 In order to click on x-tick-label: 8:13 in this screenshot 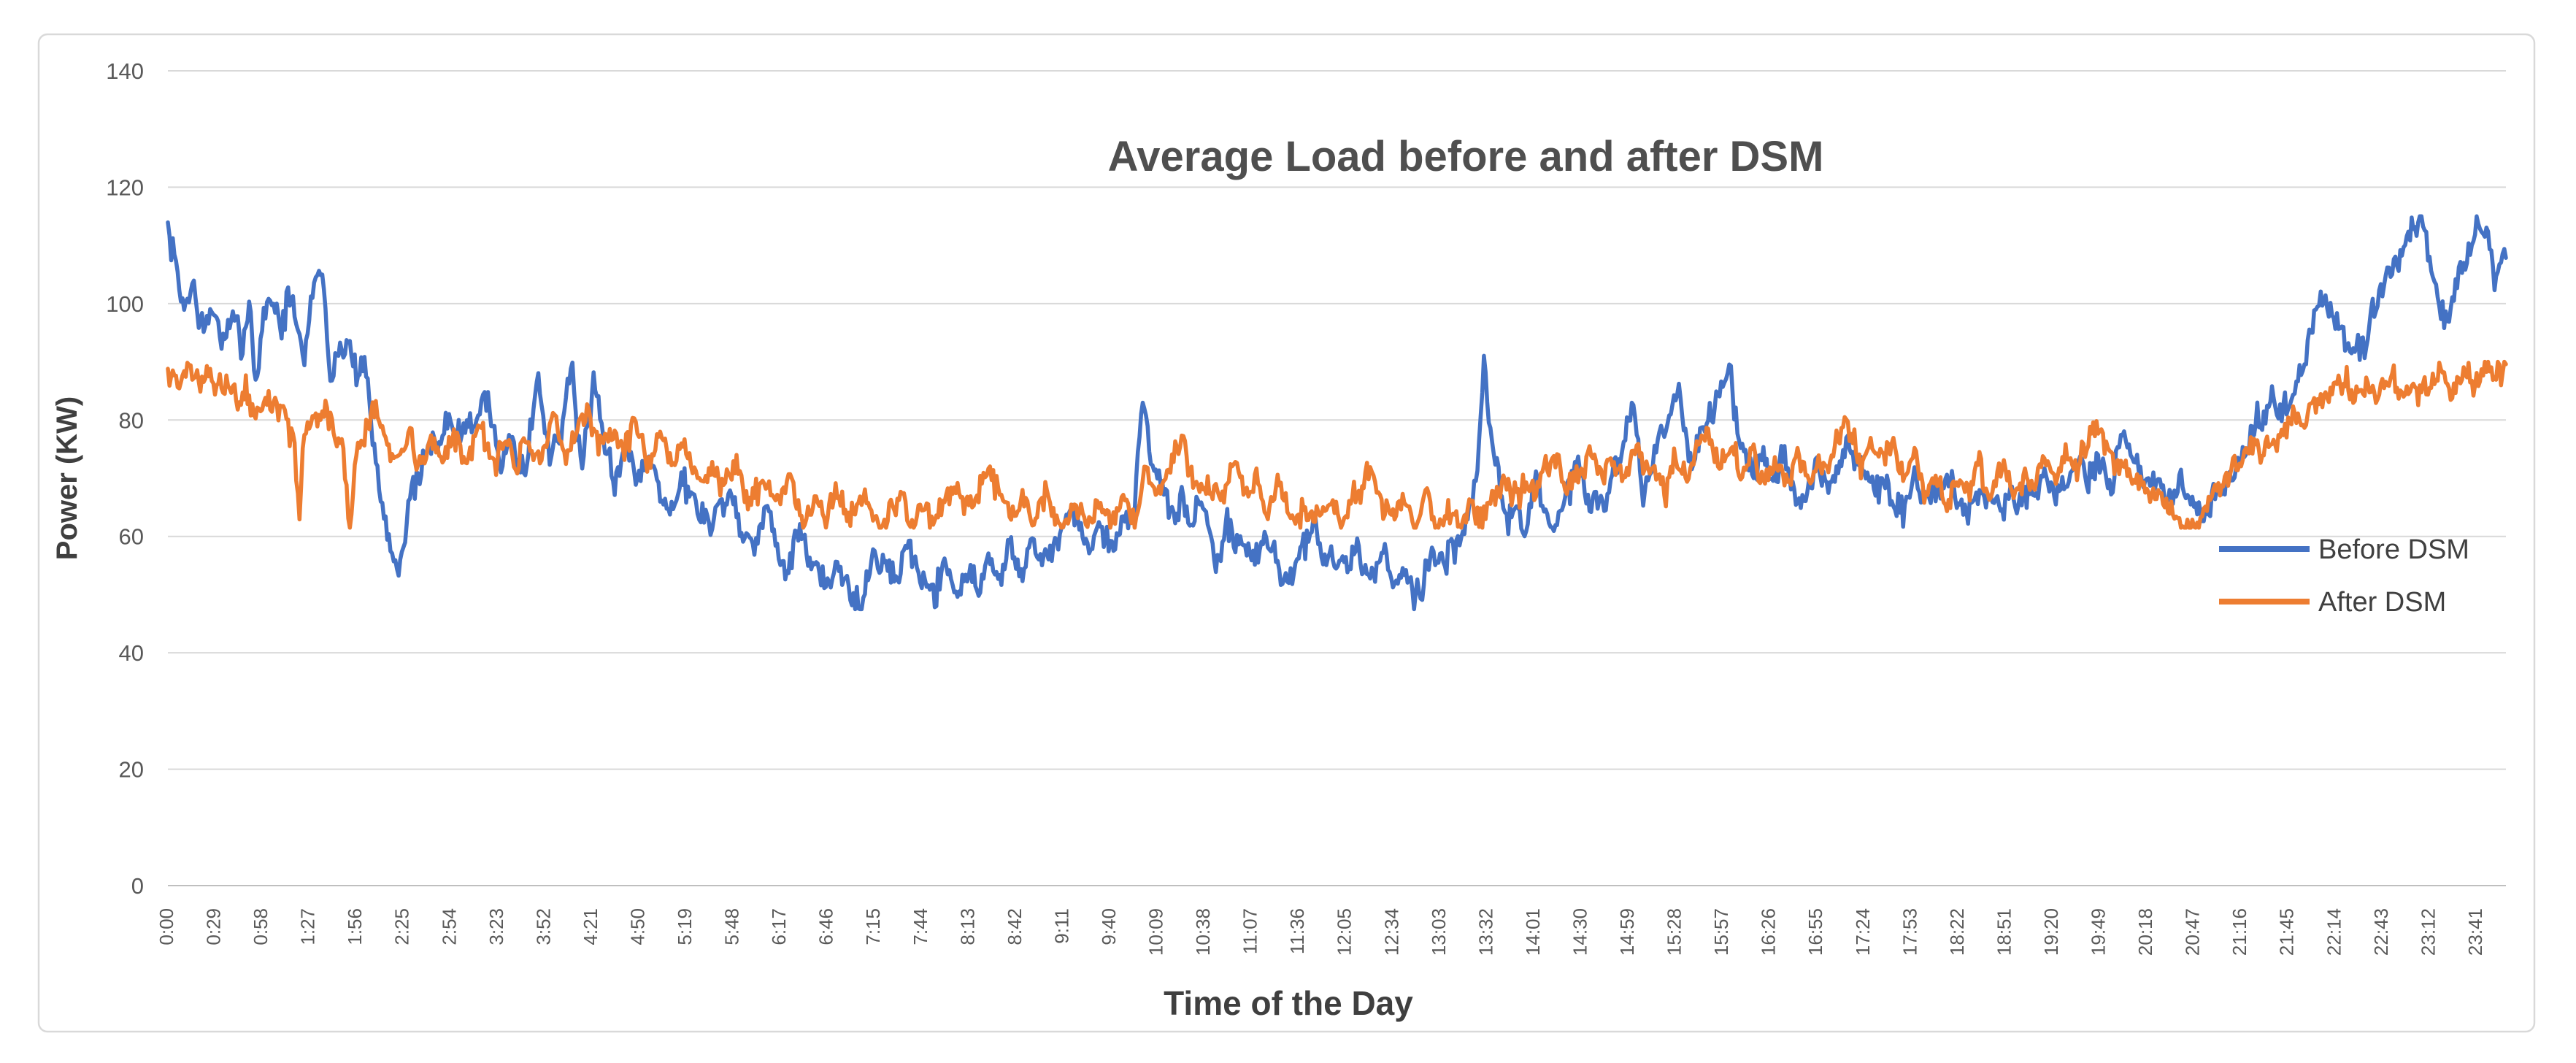, I will do `click(967, 926)`.